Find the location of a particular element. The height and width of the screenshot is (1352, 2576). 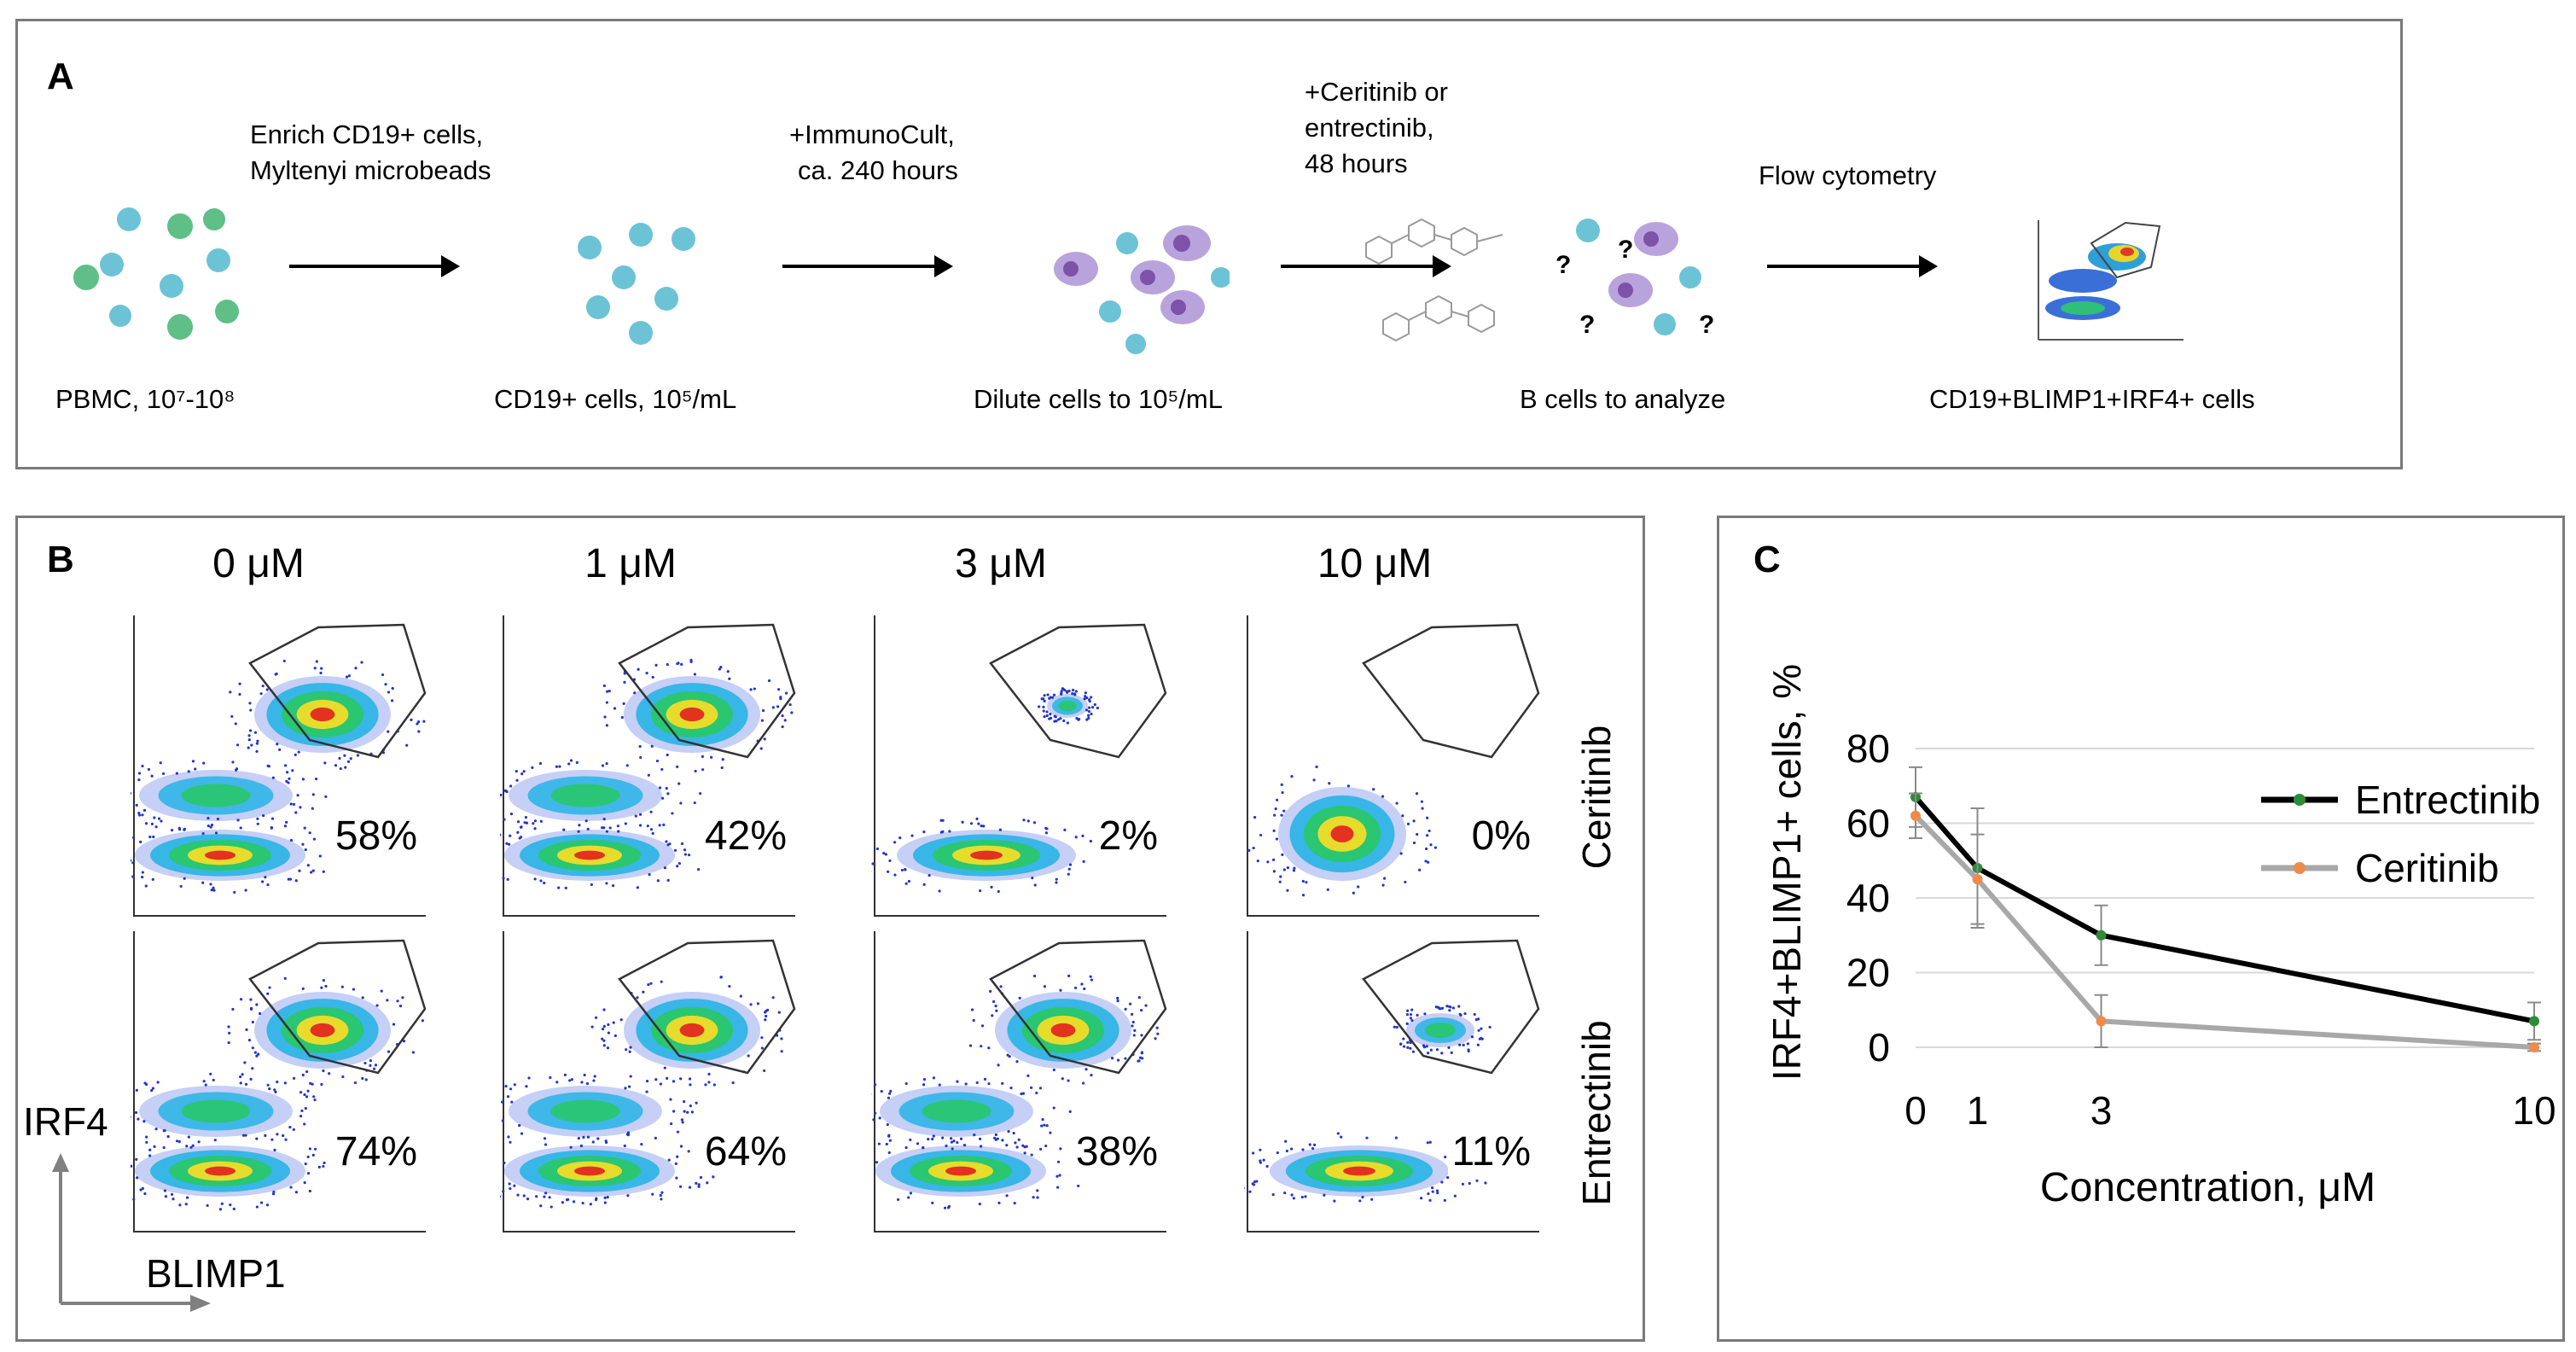

green-cell is located at coordinates (180, 327).